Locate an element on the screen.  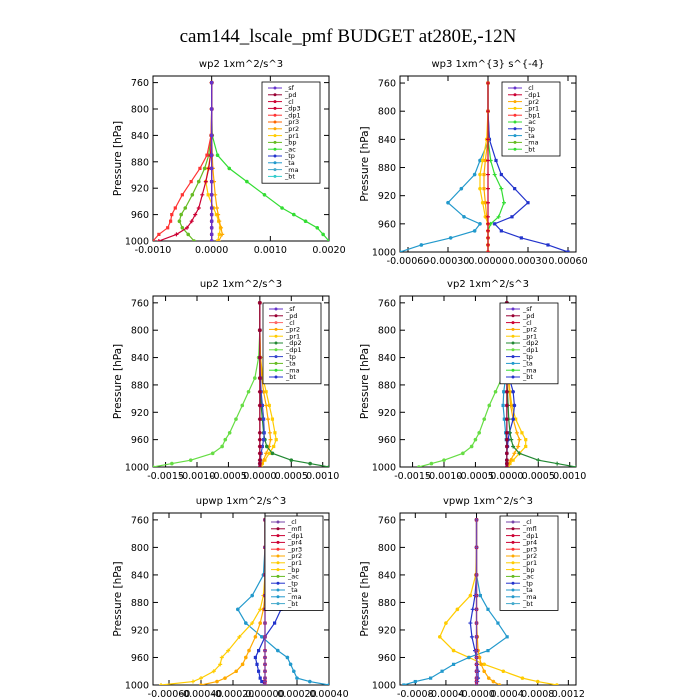
legend-label: _ta is located at coordinates (292, 590).